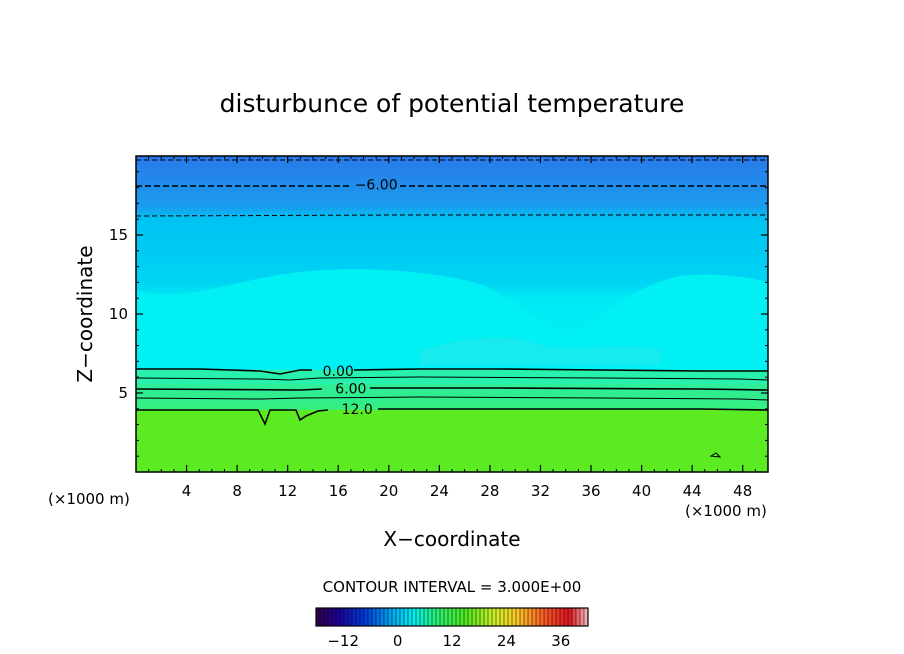 The image size is (904, 654). Describe the element at coordinates (451, 539) in the screenshot. I see `x-axis-label: X−coordinate` at that location.